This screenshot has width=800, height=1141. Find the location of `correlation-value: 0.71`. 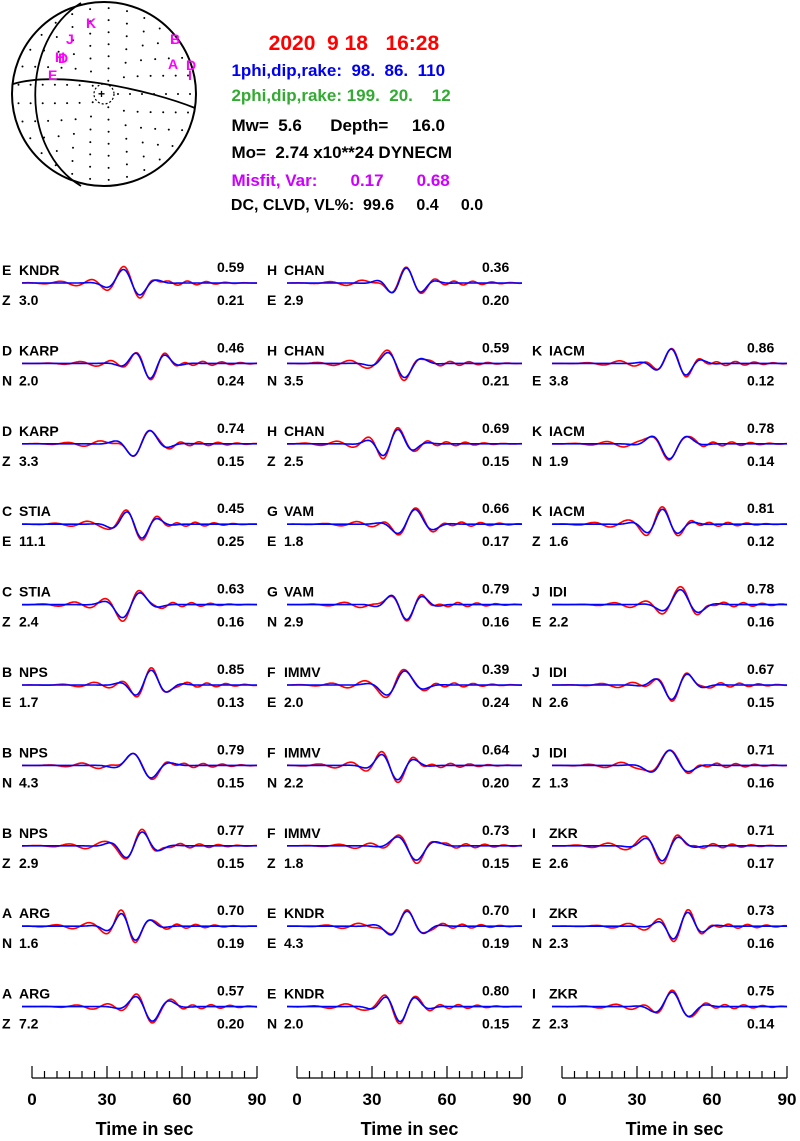

correlation-value: 0.71 is located at coordinates (760, 749).